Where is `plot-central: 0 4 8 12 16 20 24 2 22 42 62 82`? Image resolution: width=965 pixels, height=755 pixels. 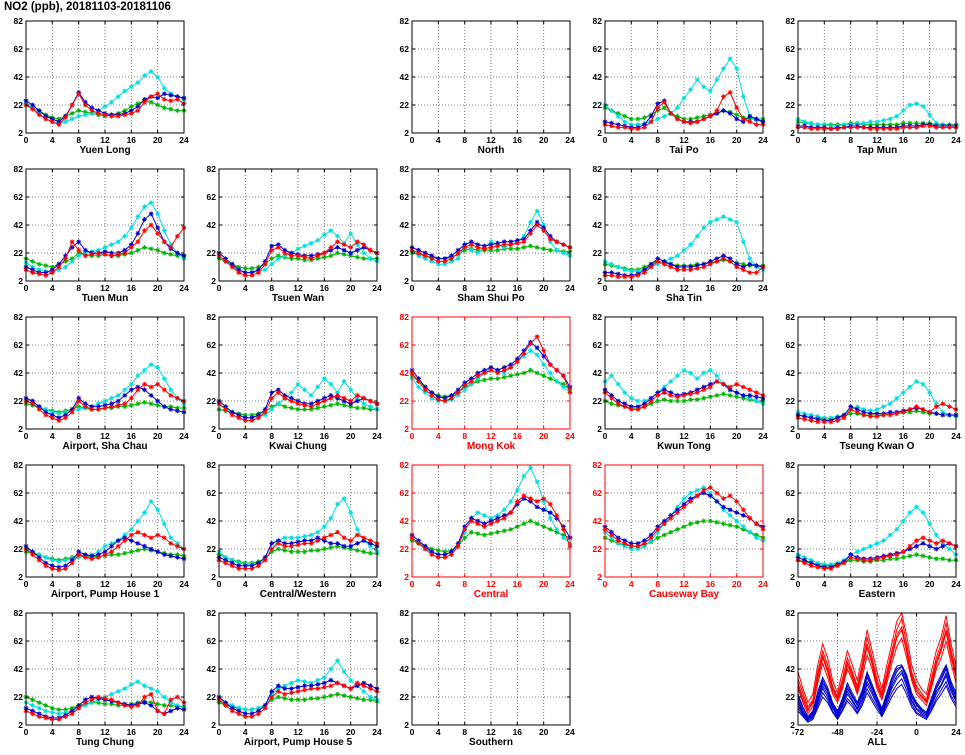
plot-central: 0 4 8 12 16 20 24 2 22 42 62 82 is located at coordinates (482, 524).